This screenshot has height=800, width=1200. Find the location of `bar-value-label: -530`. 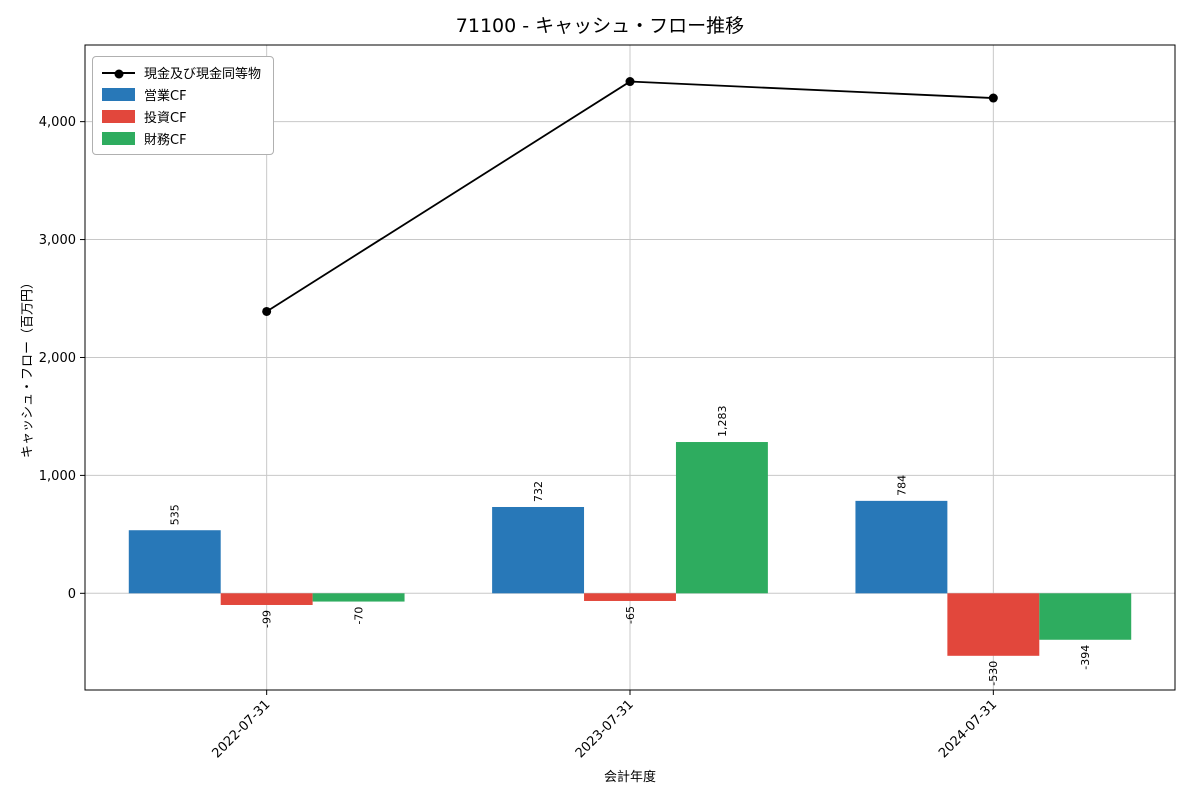

bar-value-label: -530 is located at coordinates (993, 673).